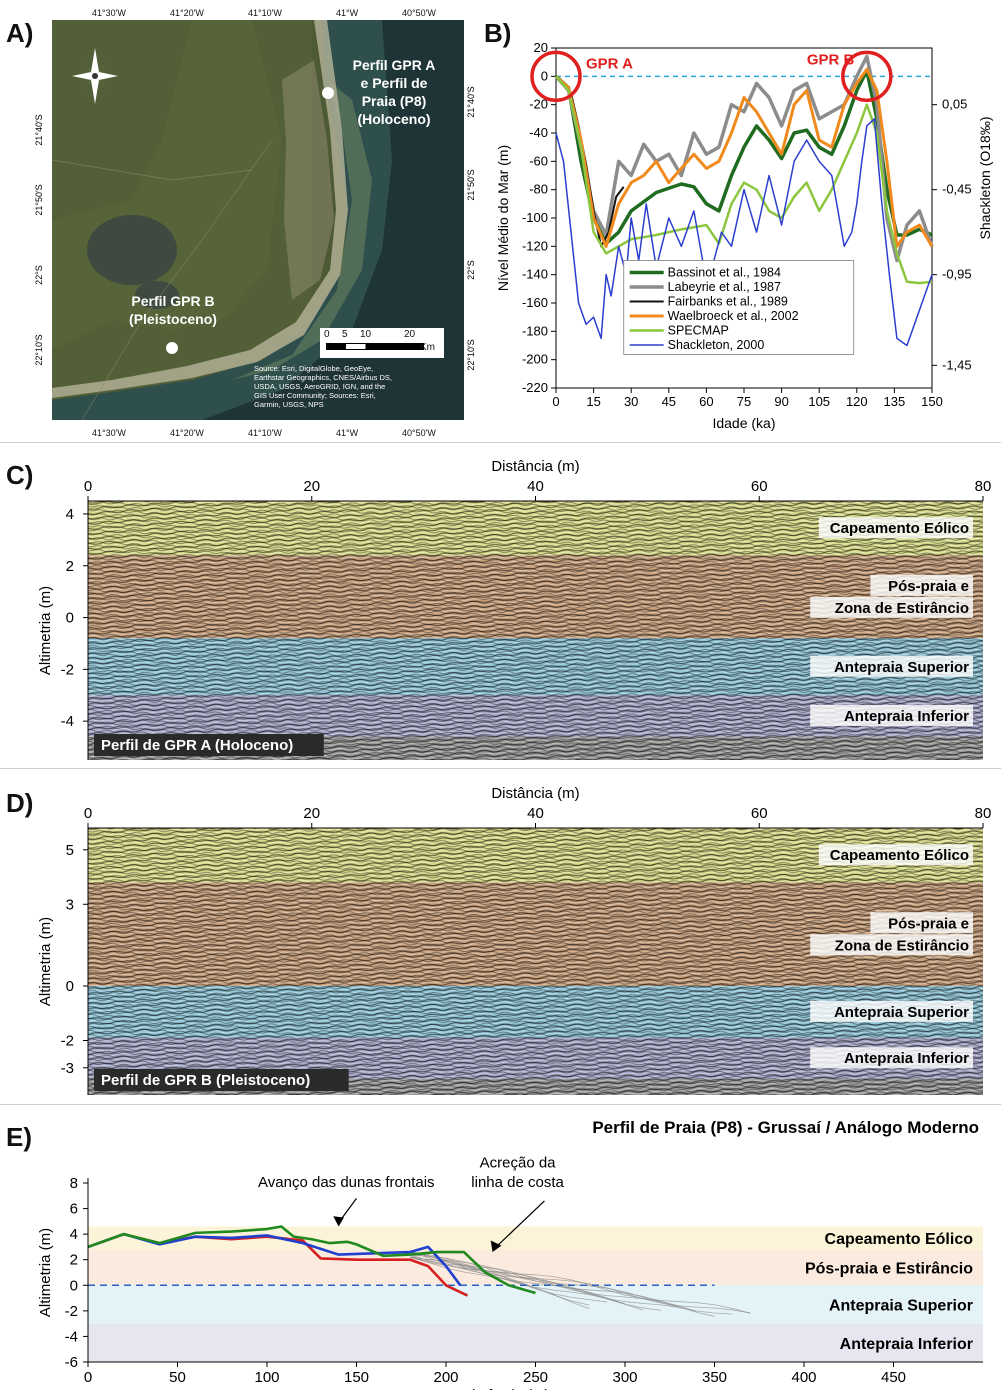  I want to click on x-tick-label: 40, so click(535, 486).